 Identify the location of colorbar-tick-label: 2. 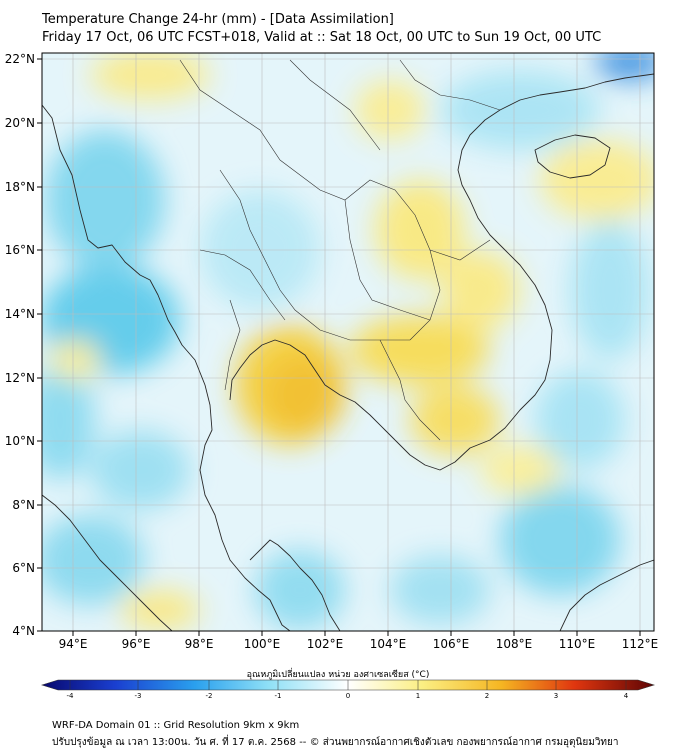
(487, 696).